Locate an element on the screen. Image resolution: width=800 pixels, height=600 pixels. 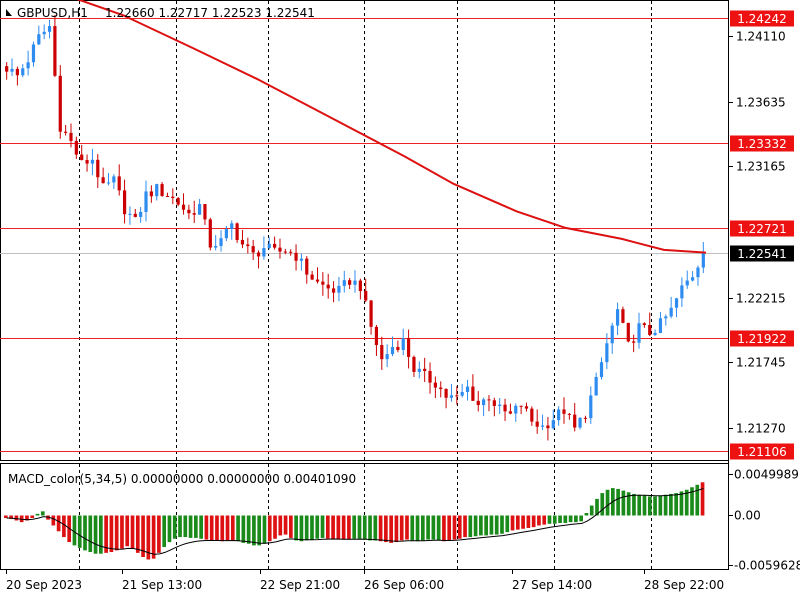
price-tick-label: 1.23635 is located at coordinates (761, 103).